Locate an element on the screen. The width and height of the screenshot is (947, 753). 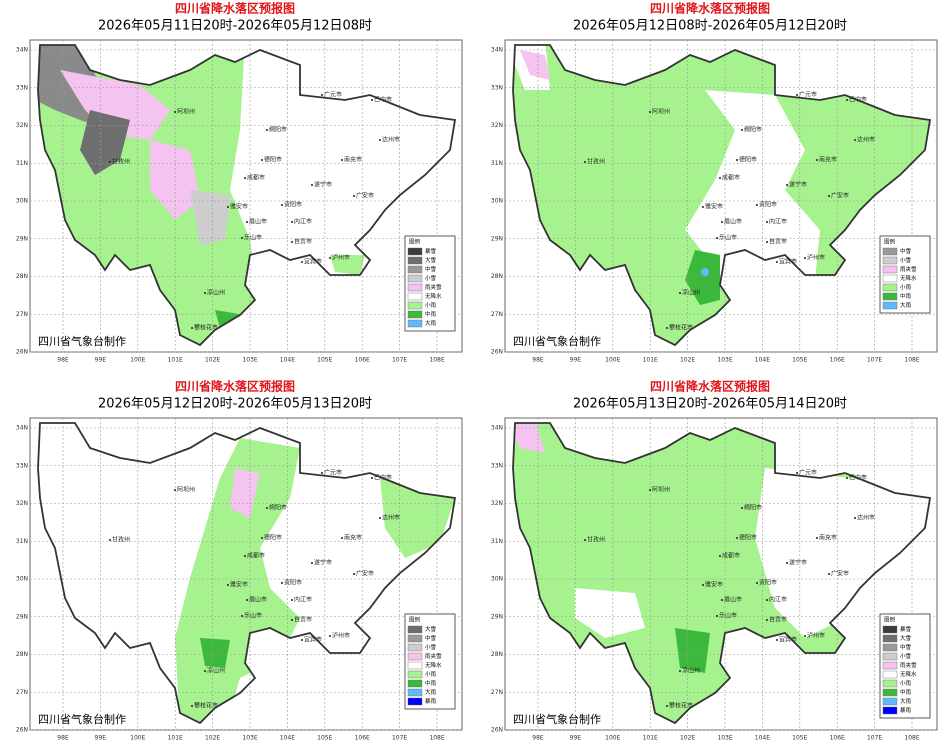
map-title: 四川省降水落区预报图 is located at coordinates (710, 8).